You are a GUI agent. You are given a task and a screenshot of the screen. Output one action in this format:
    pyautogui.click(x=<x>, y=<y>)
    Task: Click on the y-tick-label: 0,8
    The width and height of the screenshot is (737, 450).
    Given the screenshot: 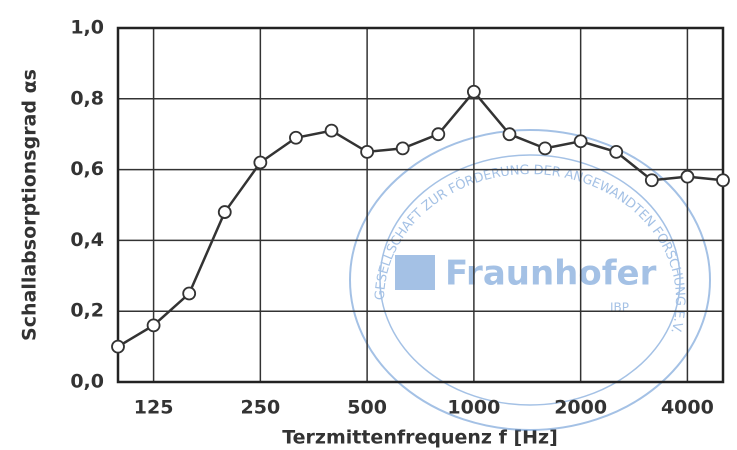 What is the action you would take?
    pyautogui.click(x=87, y=98)
    